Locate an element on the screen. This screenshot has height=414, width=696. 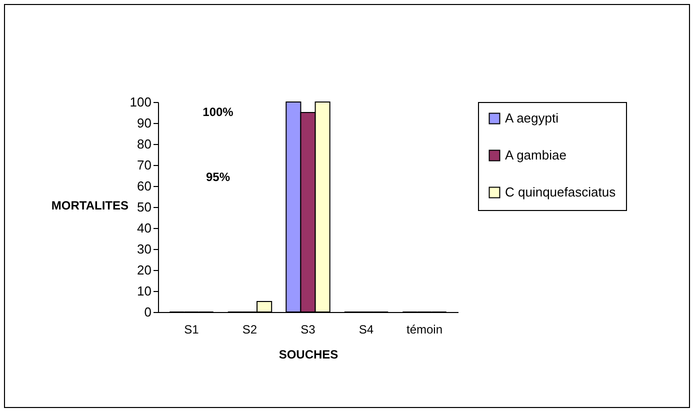
y-tick-label: 80 is located at coordinates (144, 144).